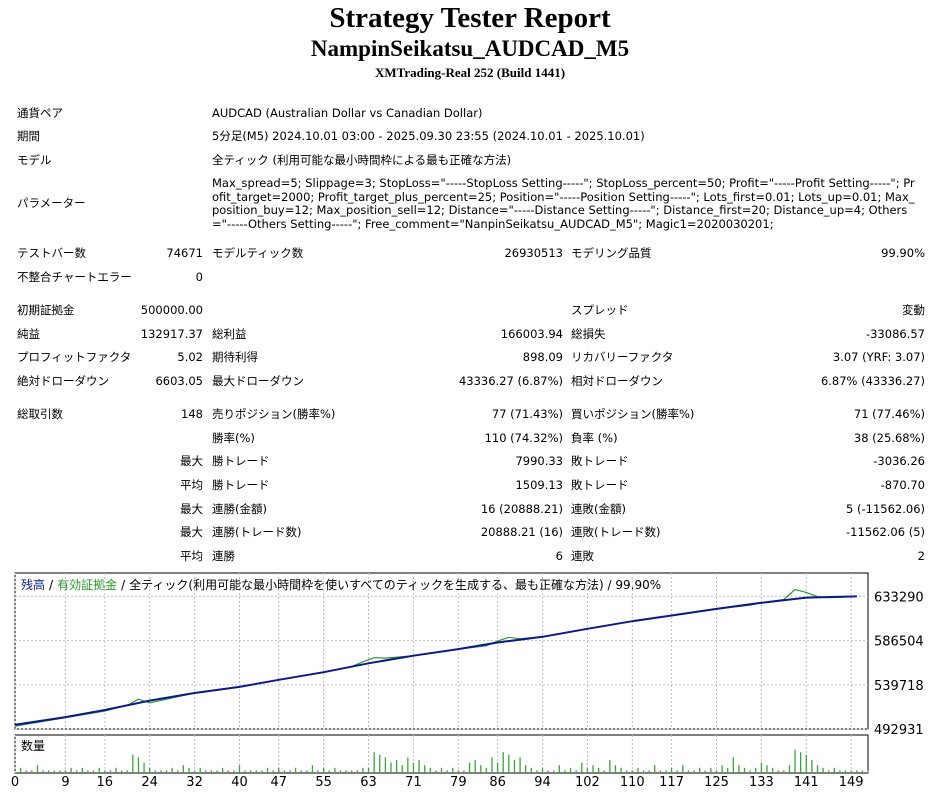 The height and width of the screenshot is (793, 940). What do you see at coordinates (149, 782) in the screenshot?
I see `x-tick-label: 24` at bounding box center [149, 782].